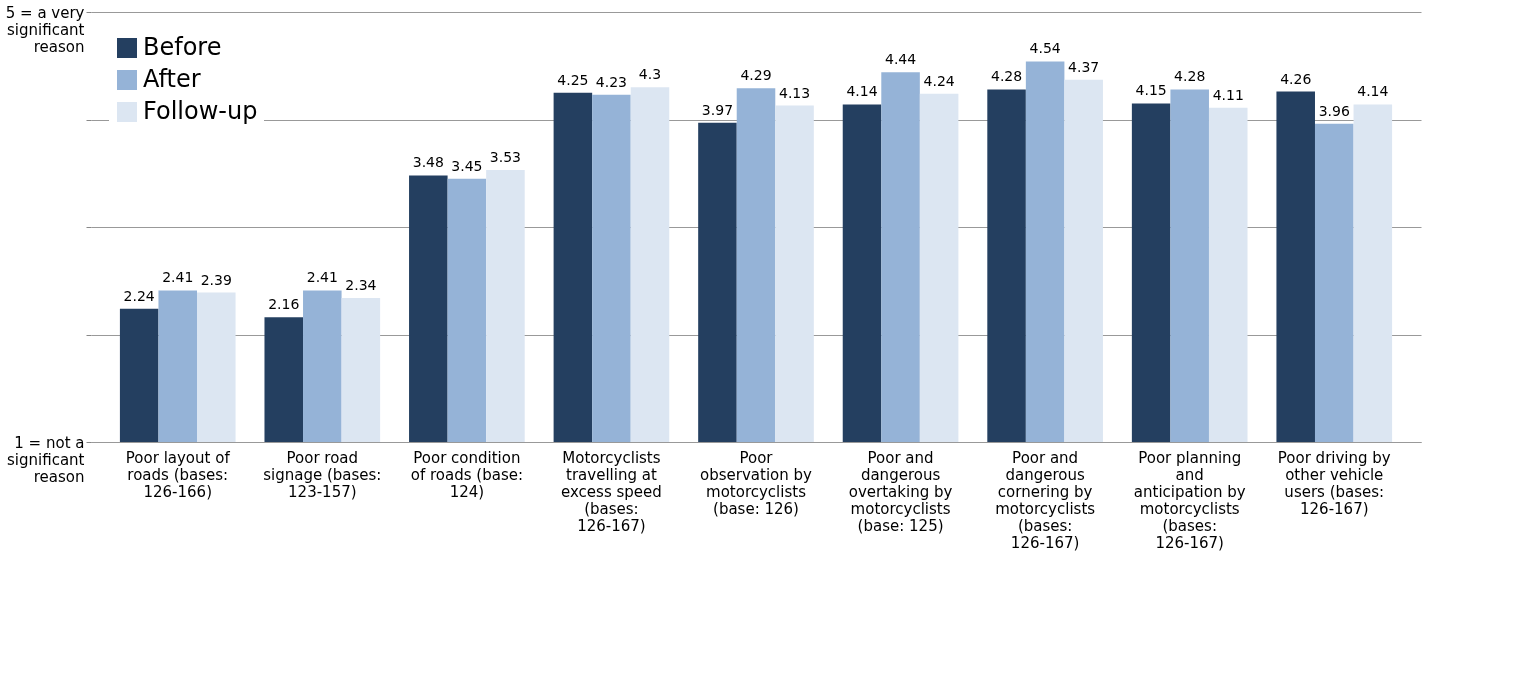 Image resolution: width=1513 pixels, height=675 pixels. What do you see at coordinates (717, 109) in the screenshot?
I see `data-label: 3.97` at bounding box center [717, 109].